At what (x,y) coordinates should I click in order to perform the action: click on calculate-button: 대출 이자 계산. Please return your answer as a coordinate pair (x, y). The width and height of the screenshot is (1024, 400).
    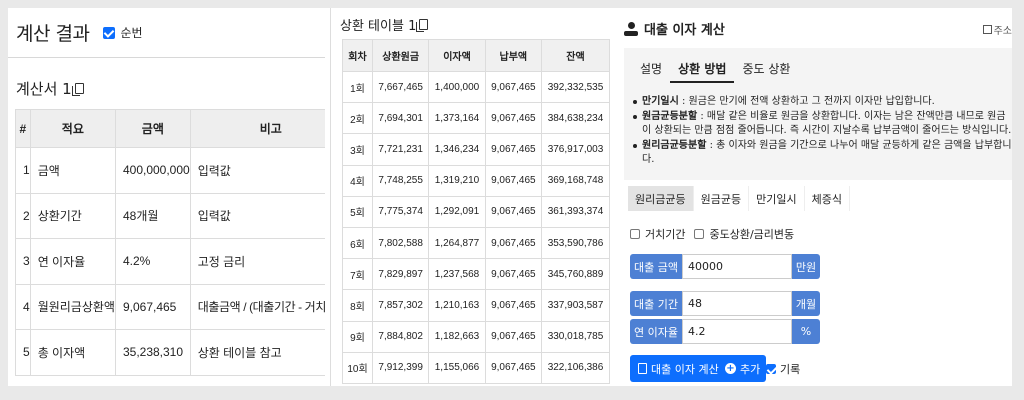
    Looking at the image, I should click on (678, 368).